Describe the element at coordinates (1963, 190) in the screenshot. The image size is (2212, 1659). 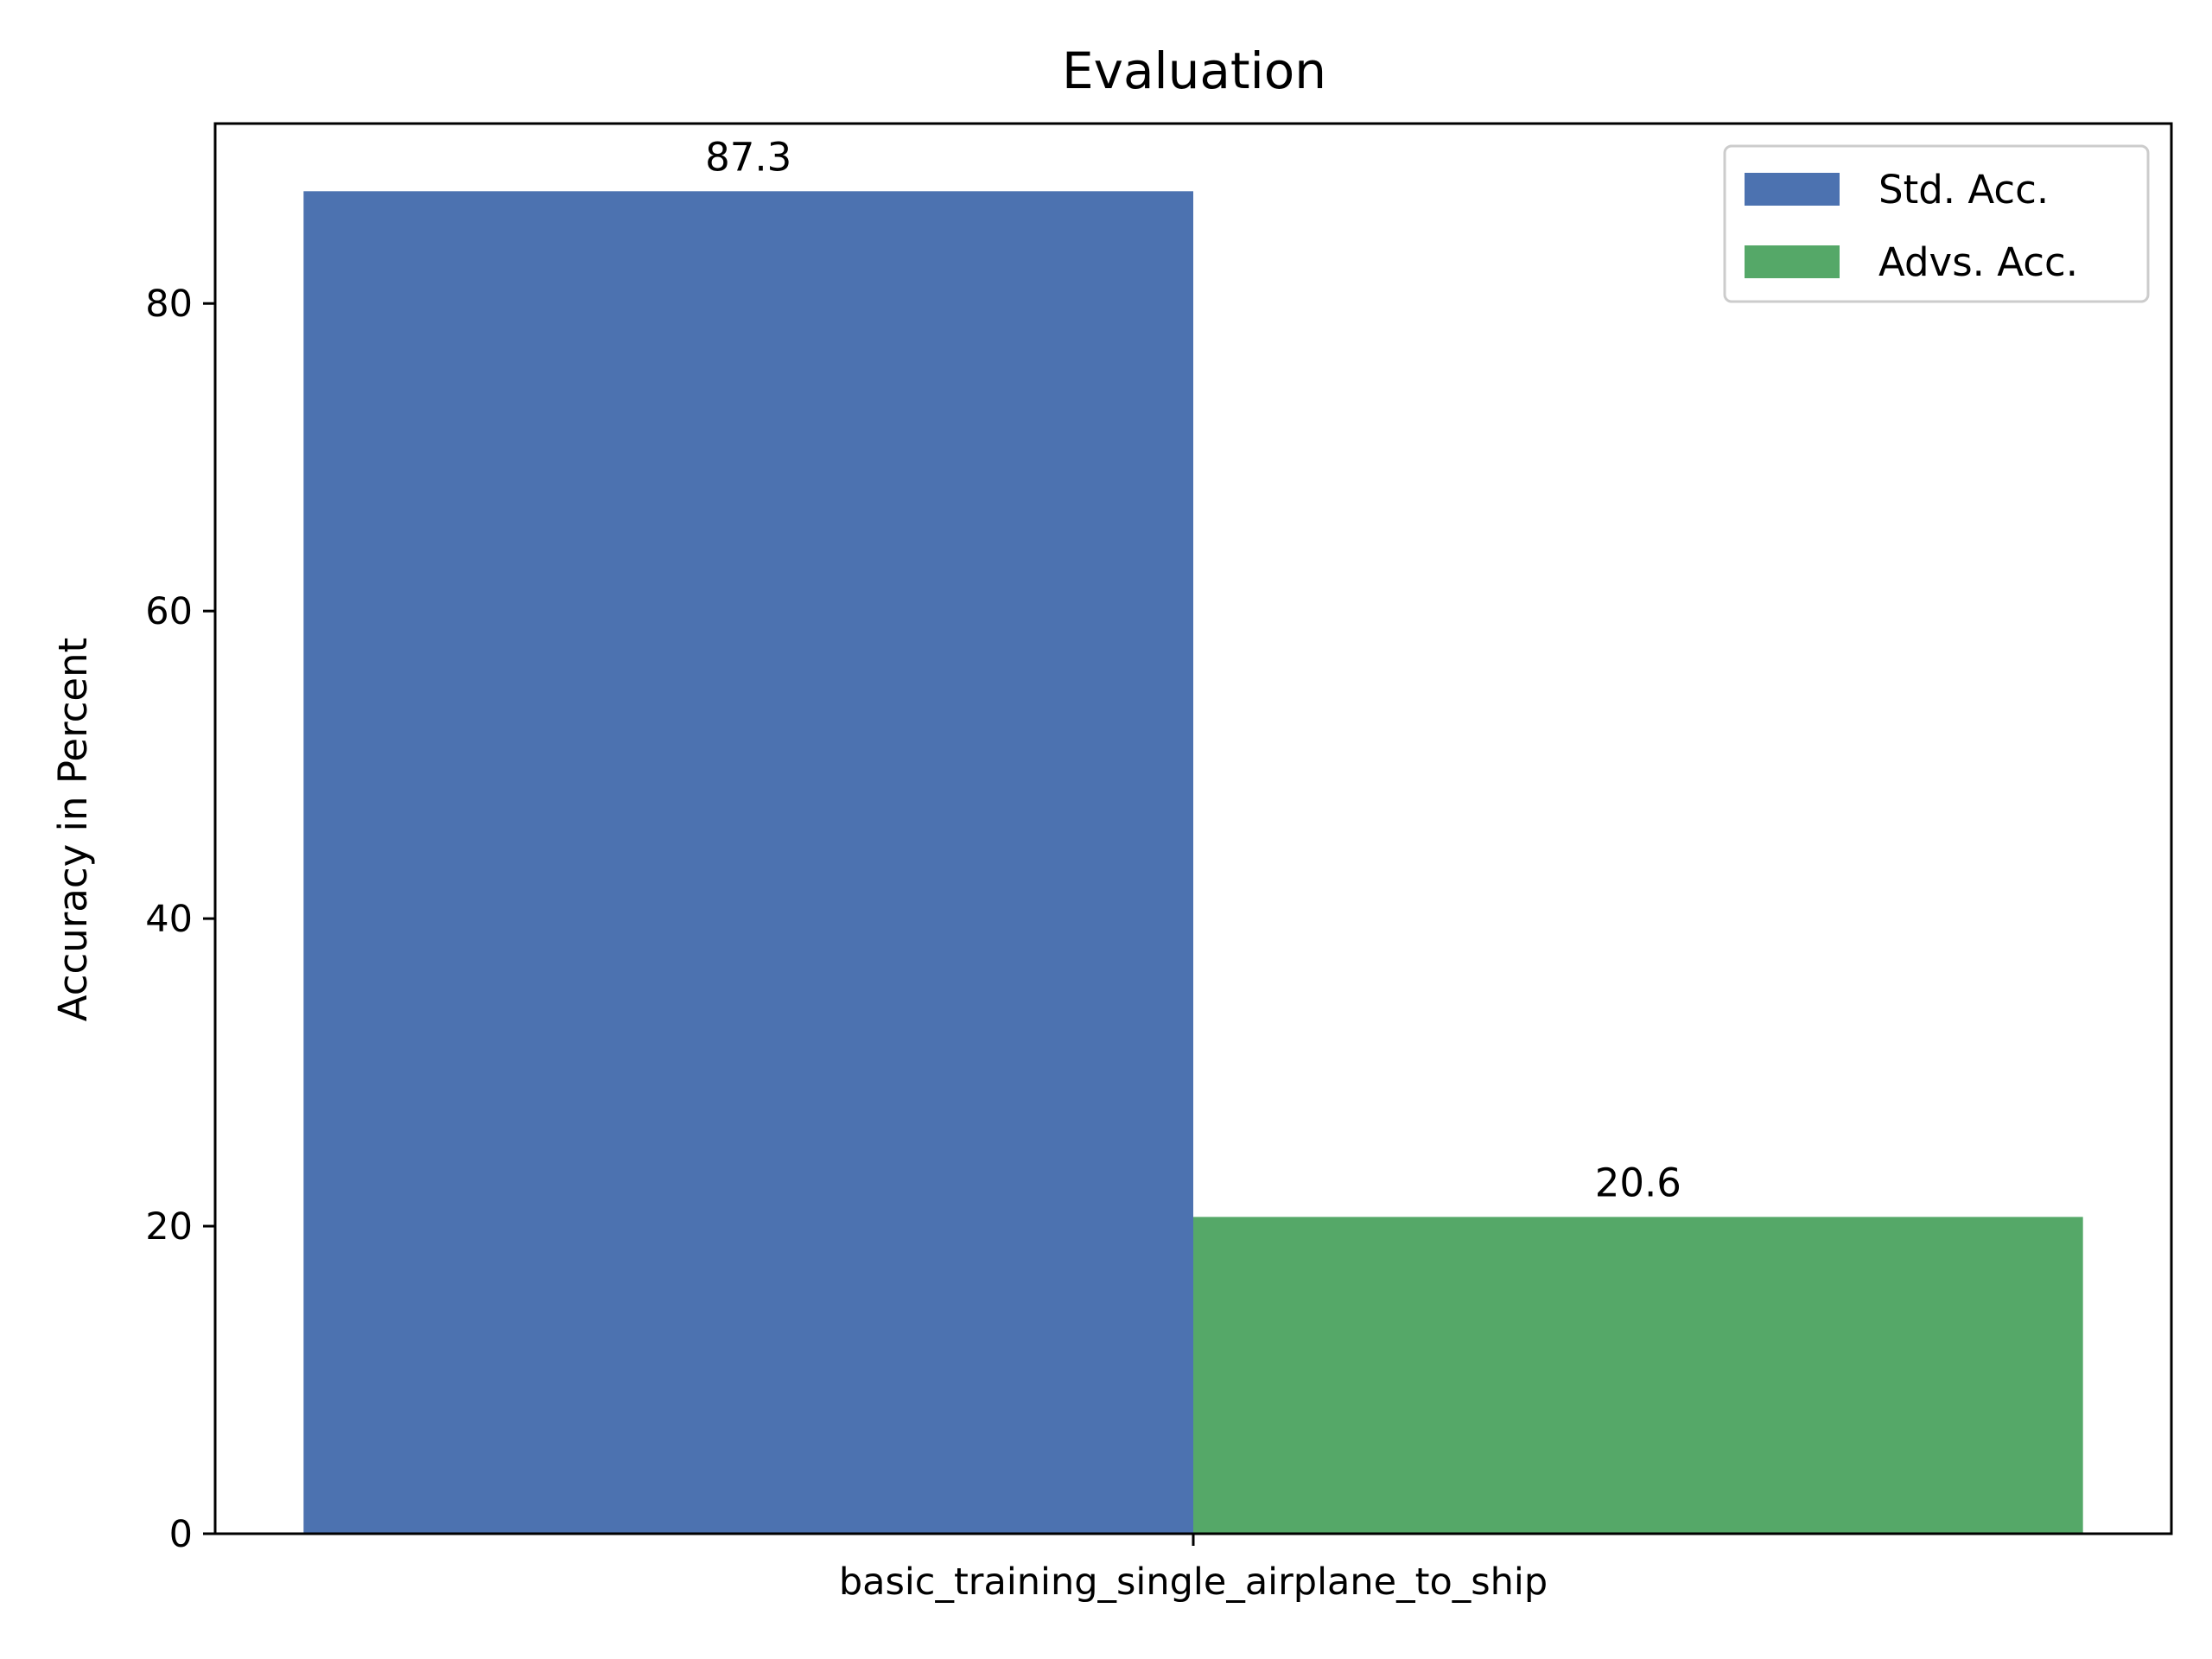
I see `legend-label-0: Std. Acc.` at that location.